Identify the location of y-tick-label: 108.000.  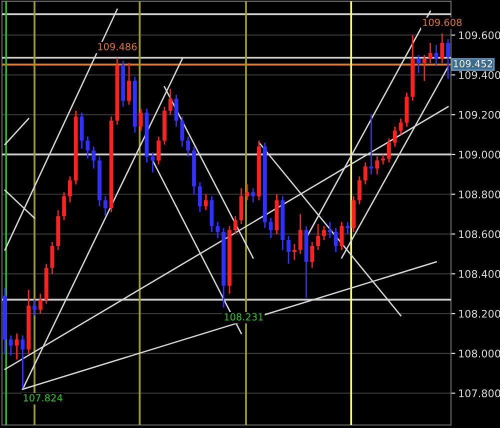
(479, 354).